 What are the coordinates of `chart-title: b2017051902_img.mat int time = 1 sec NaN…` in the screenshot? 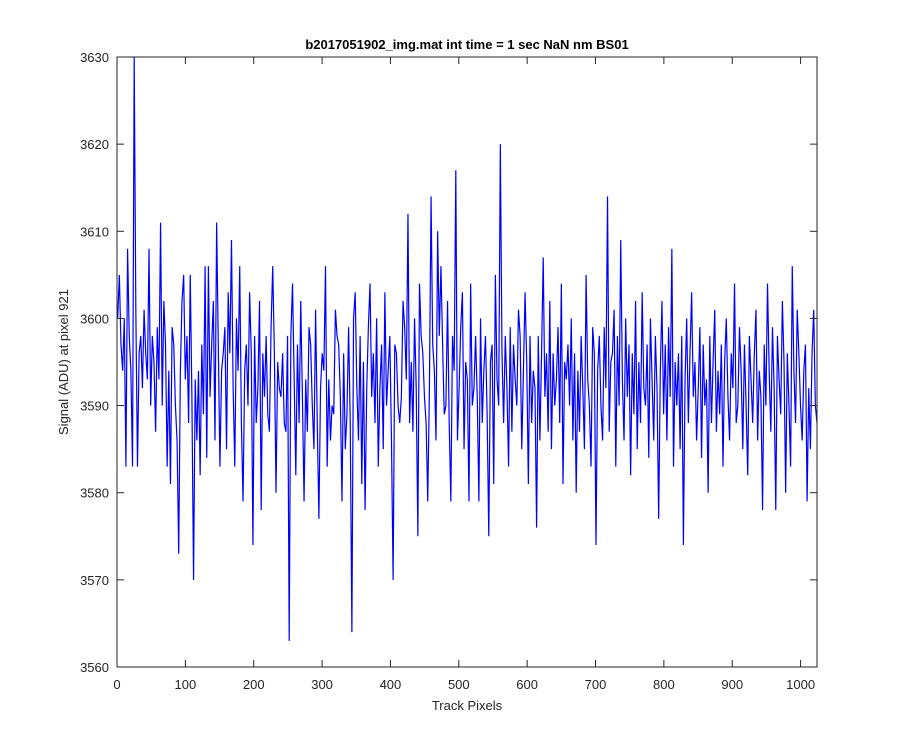 It's located at (466, 44).